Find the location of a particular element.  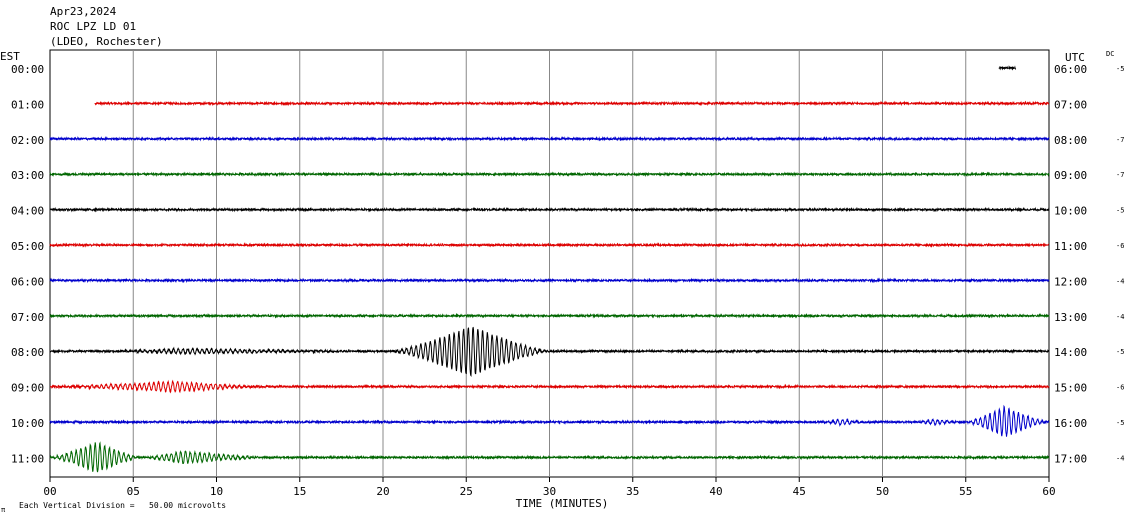

utc-hour-label: 16:00 is located at coordinates (1070, 423).